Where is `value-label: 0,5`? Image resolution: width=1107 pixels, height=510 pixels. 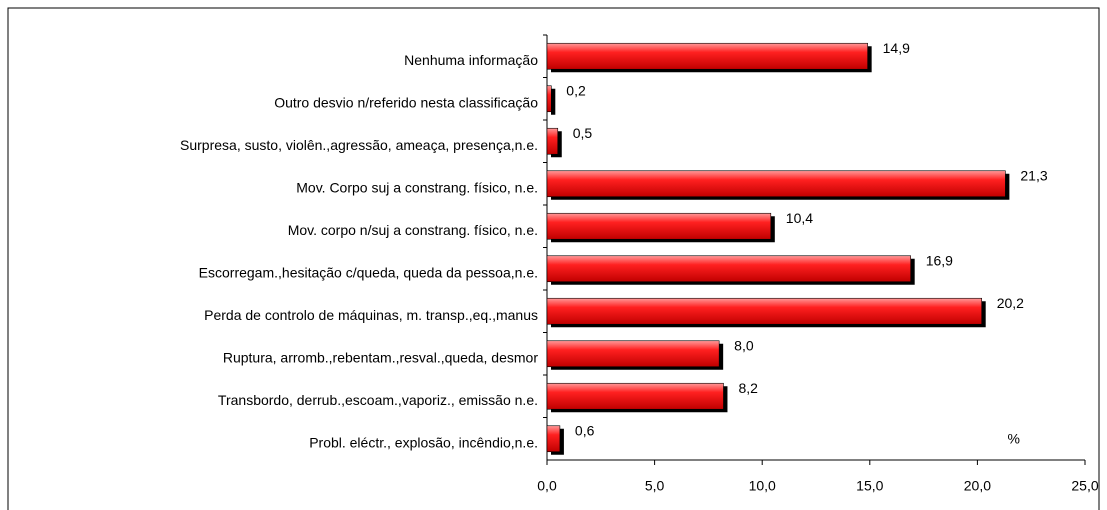 value-label: 0,5 is located at coordinates (583, 133).